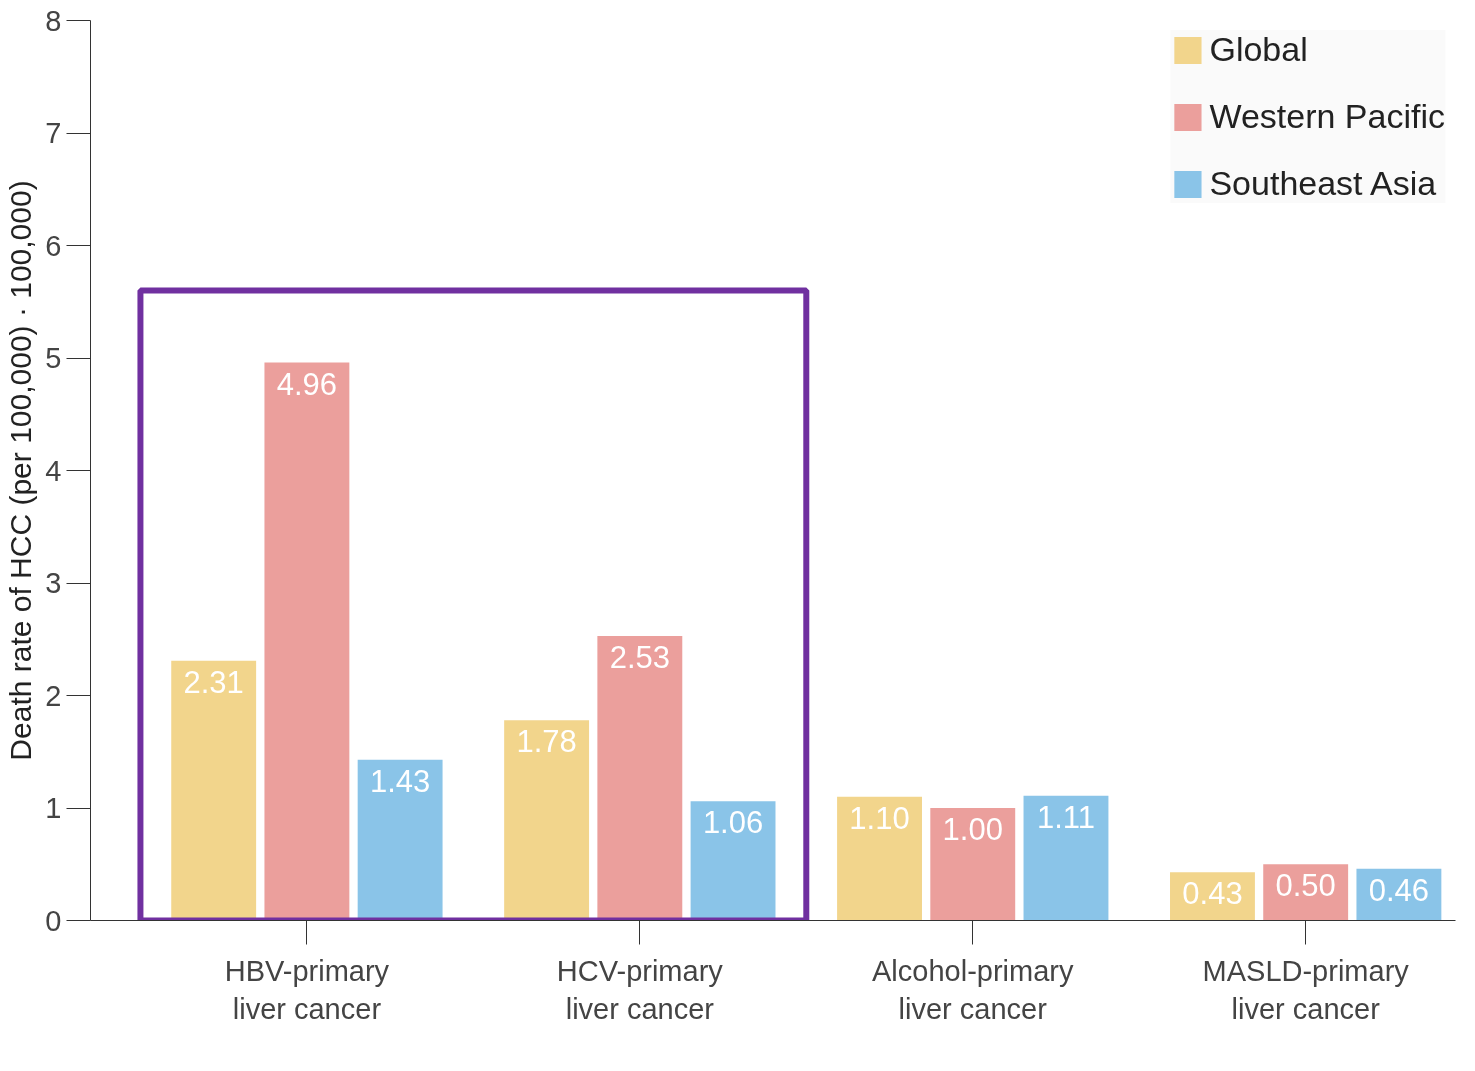 Image resolution: width=1475 pixels, height=1071 pixels. What do you see at coordinates (400, 781) in the screenshot?
I see `data-label: 1.43` at bounding box center [400, 781].